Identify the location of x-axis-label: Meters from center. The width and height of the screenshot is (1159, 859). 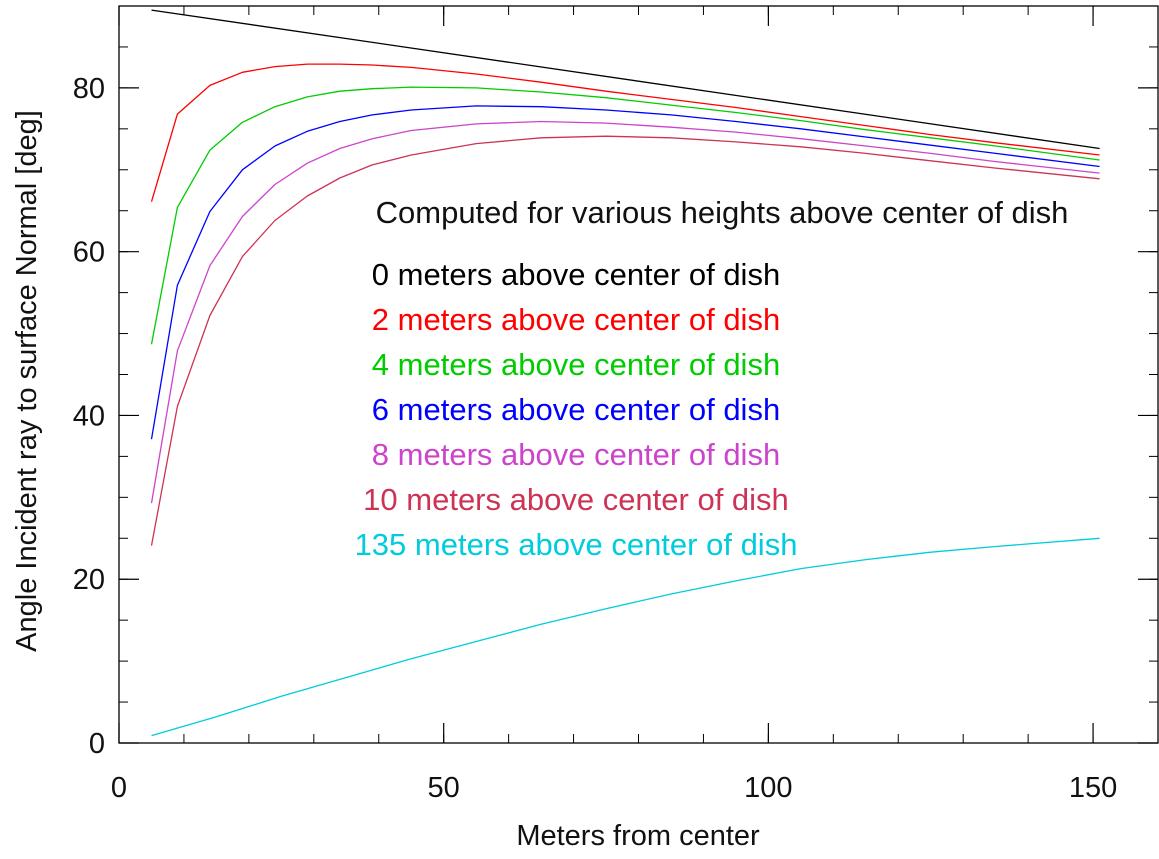
(638, 836).